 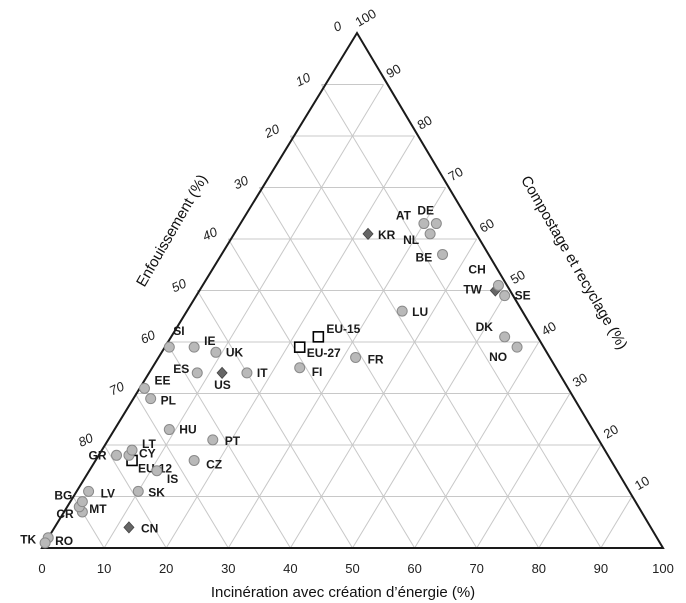 I want to click on bottom-axis-title: Incinération avec création d’énergie (%), so click(x=343, y=592).